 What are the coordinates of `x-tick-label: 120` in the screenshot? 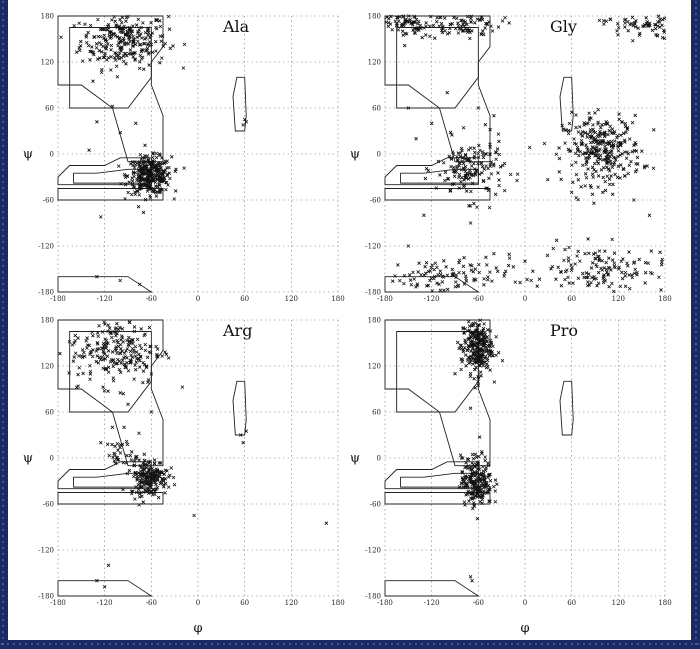 It's located at (291, 299).